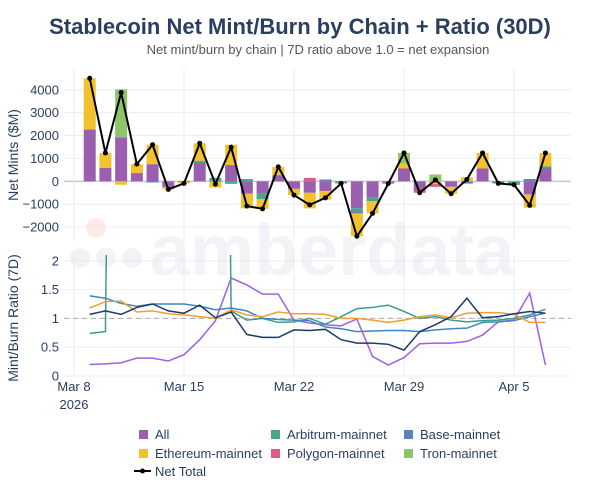 The width and height of the screenshot is (600, 496). What do you see at coordinates (180, 471) in the screenshot?
I see `svg-text: Net Total` at bounding box center [180, 471].